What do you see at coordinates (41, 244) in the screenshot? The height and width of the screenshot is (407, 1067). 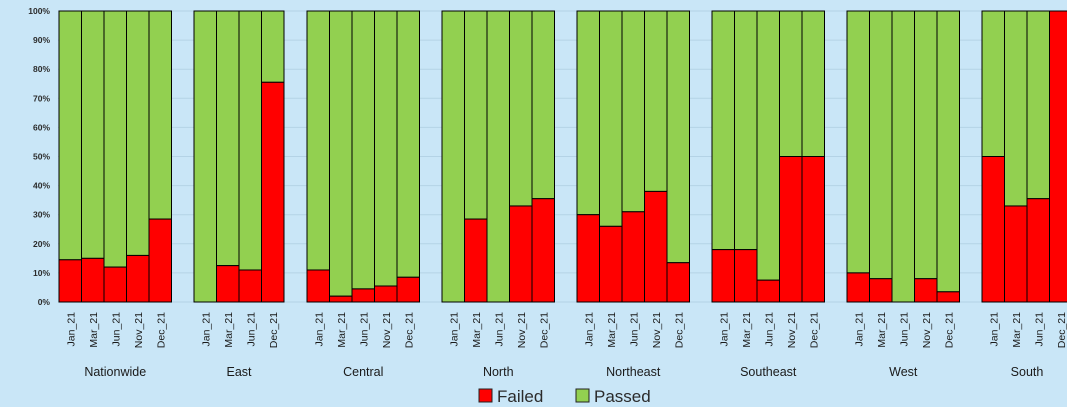 I see `y-tick-label: 20%` at bounding box center [41, 244].